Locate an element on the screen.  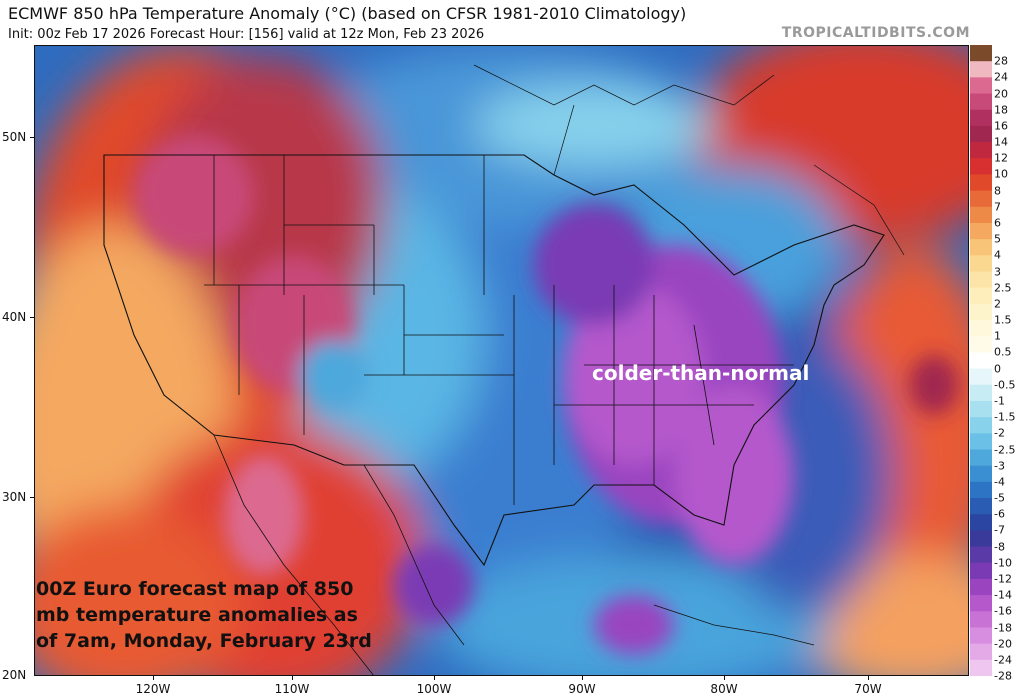
lat-label-20n: 20N is located at coordinates (14, 675).